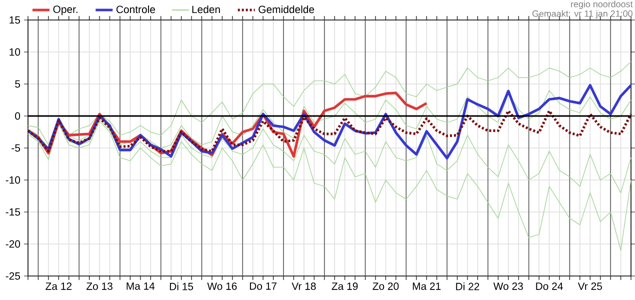 The height and width of the screenshot is (300, 635). What do you see at coordinates (590, 286) in the screenshot?
I see `x-tick-label: Vr 25` at bounding box center [590, 286].